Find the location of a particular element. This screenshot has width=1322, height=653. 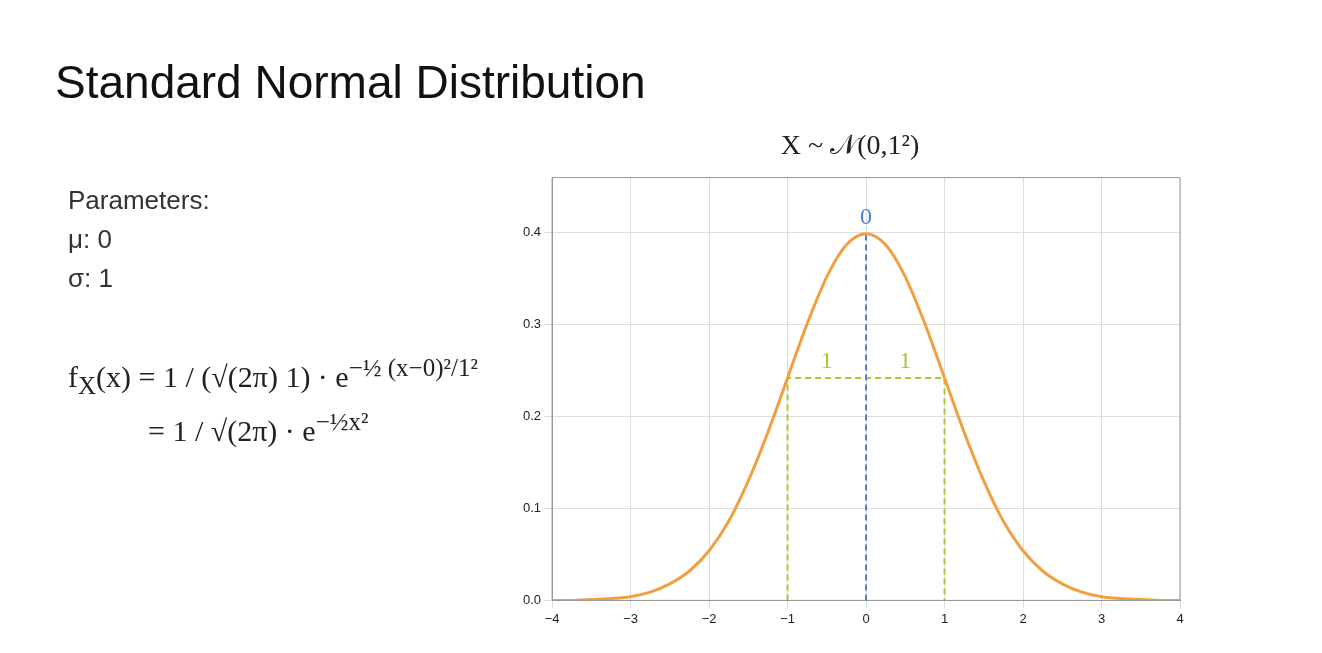

x-tick-label: 2 is located at coordinates (1023, 618).